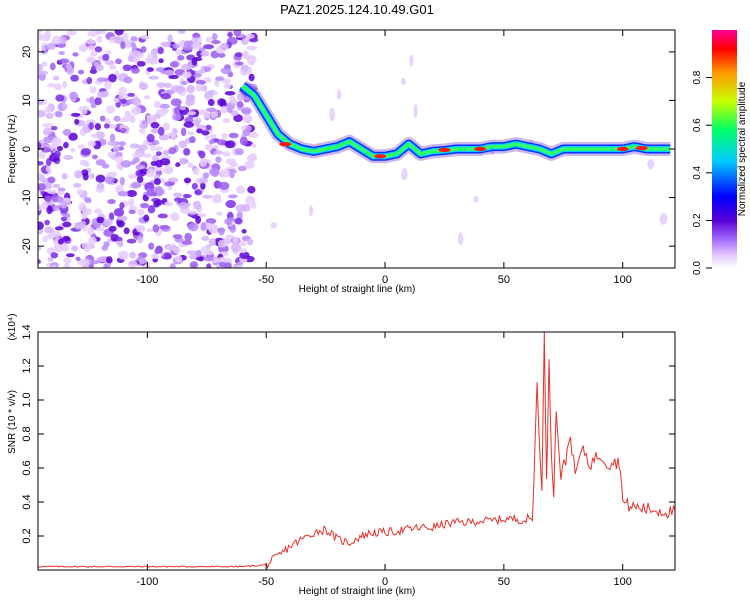  What do you see at coordinates (27, 100) in the screenshot?
I see `heatmap-y-tick-label: 10` at bounding box center [27, 100].